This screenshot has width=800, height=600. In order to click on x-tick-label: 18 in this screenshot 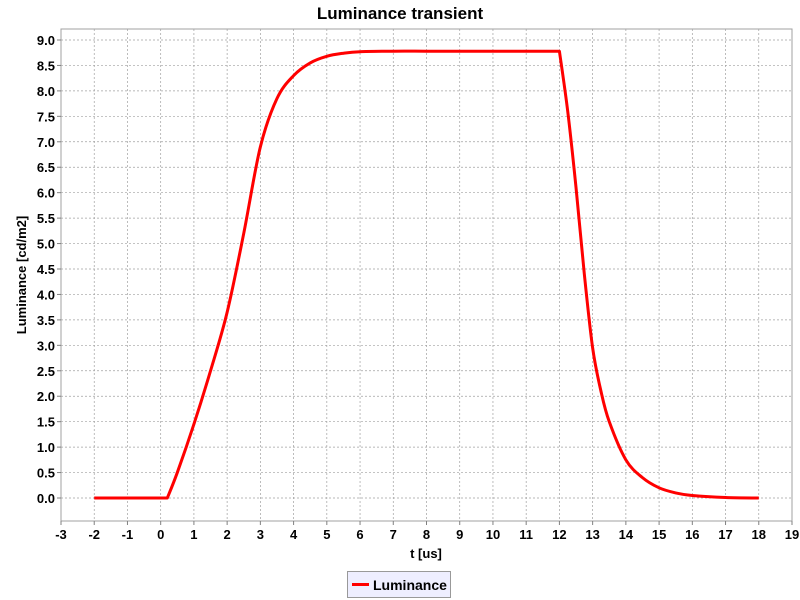, I will do `click(759, 534)`.